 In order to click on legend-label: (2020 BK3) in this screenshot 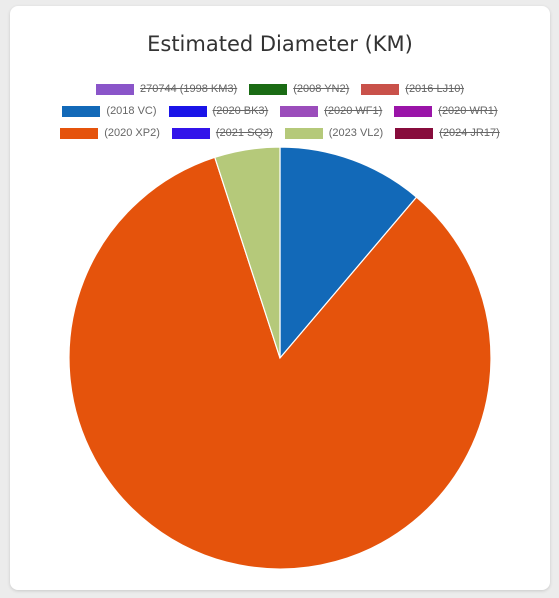, I will do `click(240, 111)`.